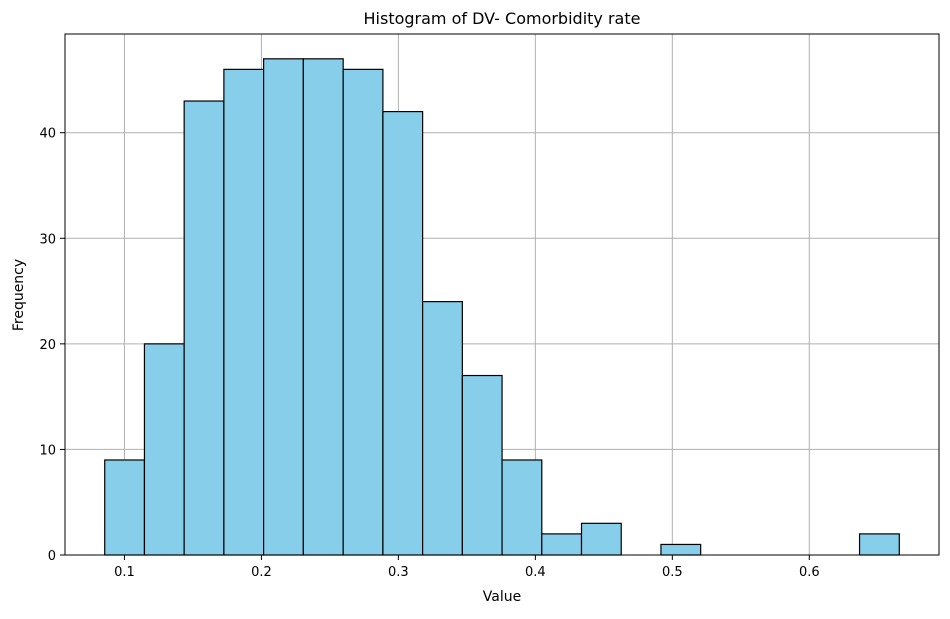 The width and height of the screenshot is (950, 619). What do you see at coordinates (47, 450) in the screenshot?
I see `y-tick-label: 10` at bounding box center [47, 450].